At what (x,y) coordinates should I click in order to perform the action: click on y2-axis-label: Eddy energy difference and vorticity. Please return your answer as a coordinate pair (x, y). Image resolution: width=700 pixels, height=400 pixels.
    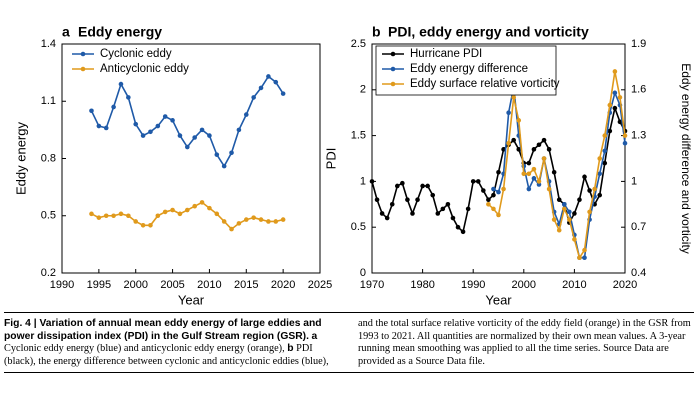
    Looking at the image, I should click on (686, 158).